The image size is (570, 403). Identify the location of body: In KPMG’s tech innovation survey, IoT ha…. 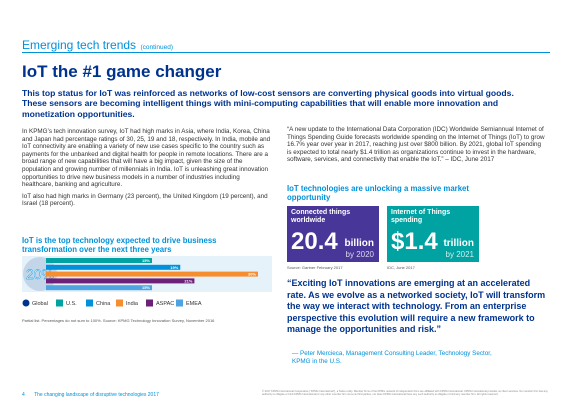
(147, 170).